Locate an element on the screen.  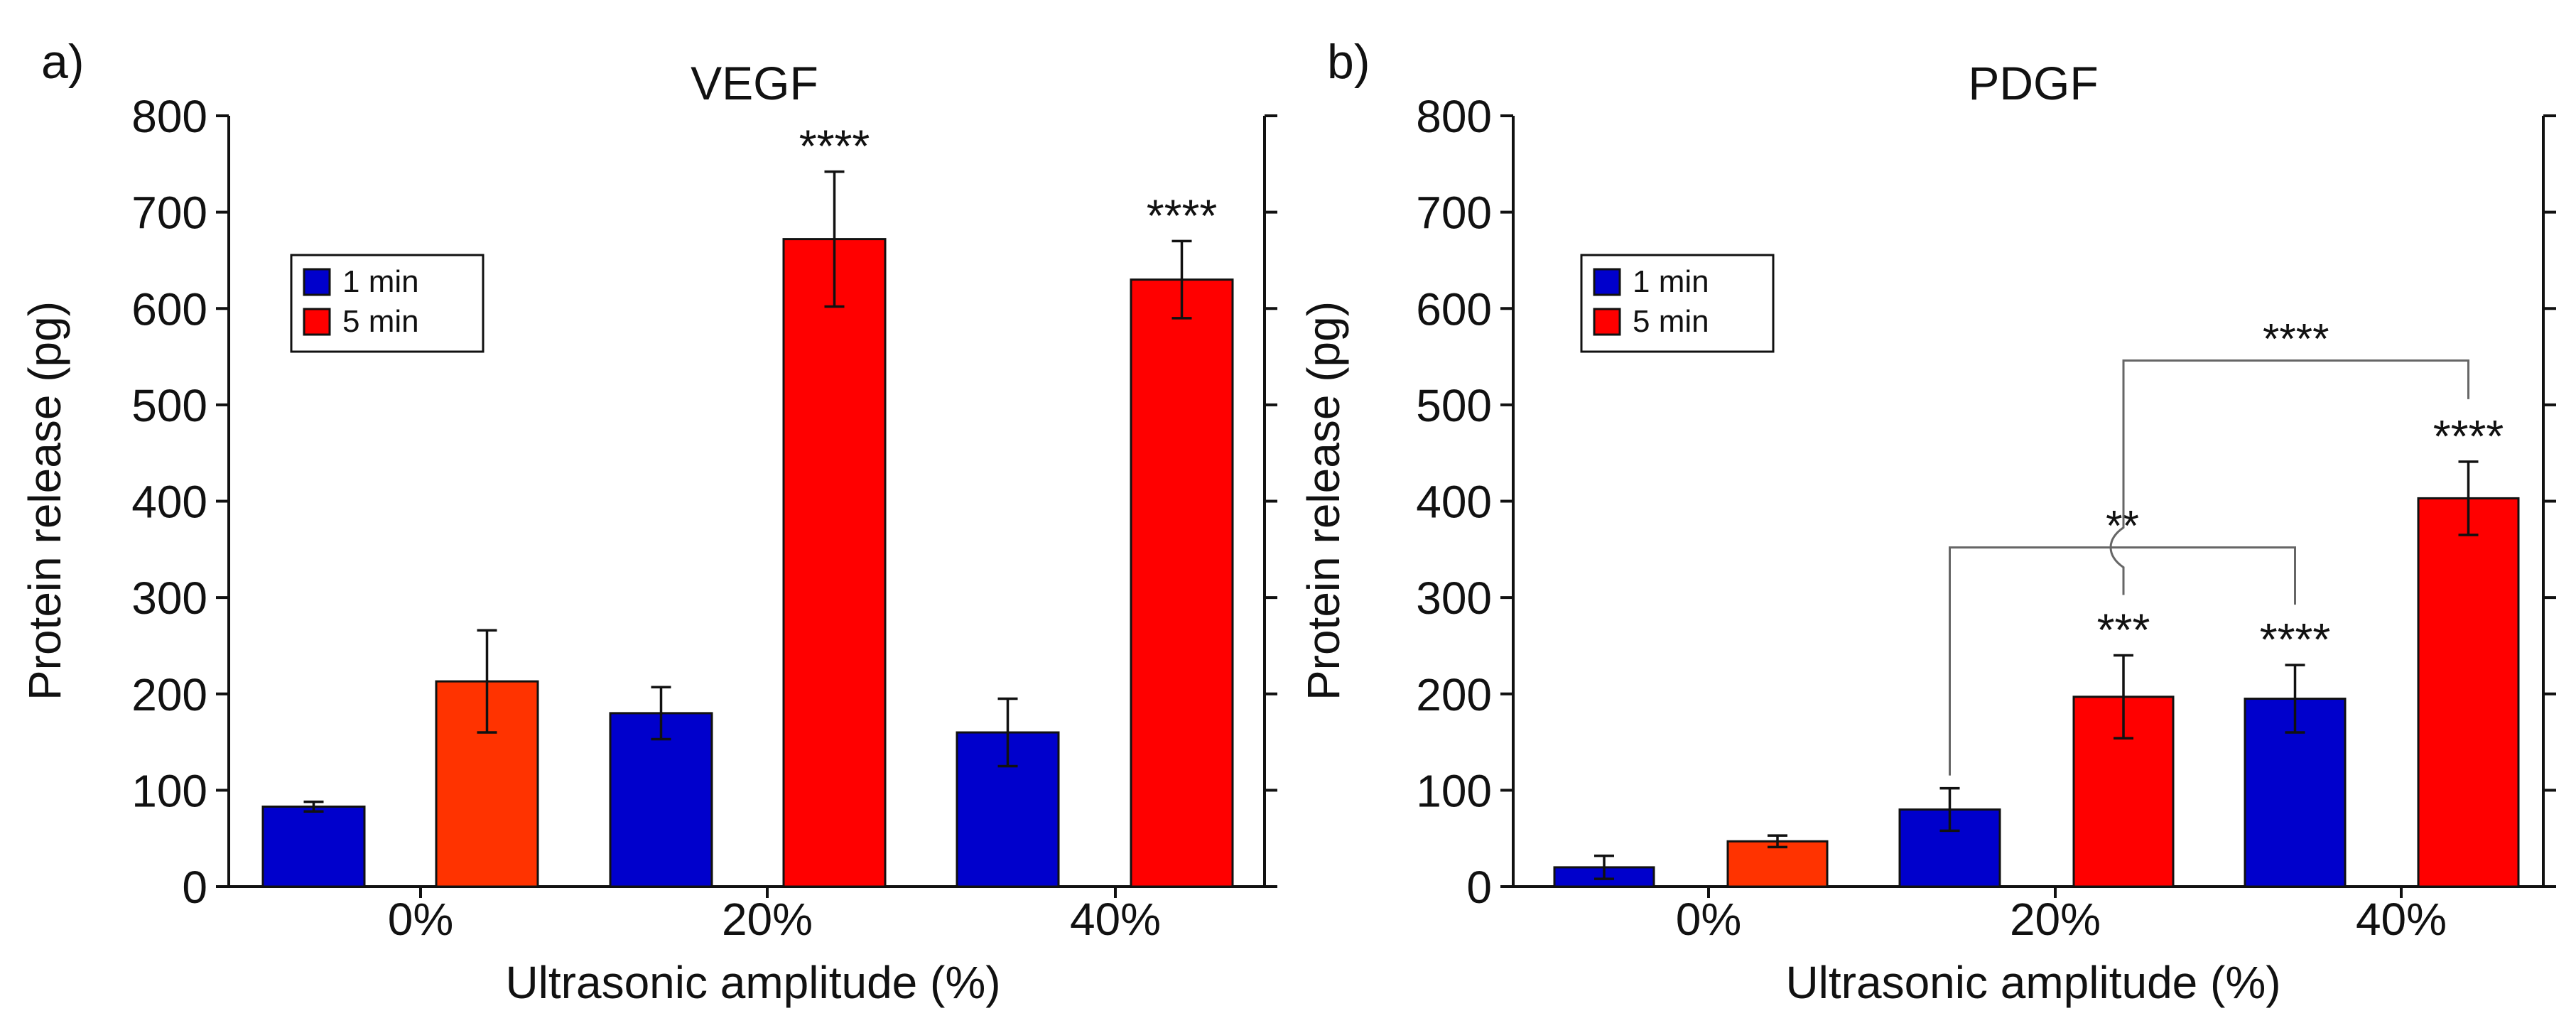
panel-label: b) is located at coordinates (1348, 62).